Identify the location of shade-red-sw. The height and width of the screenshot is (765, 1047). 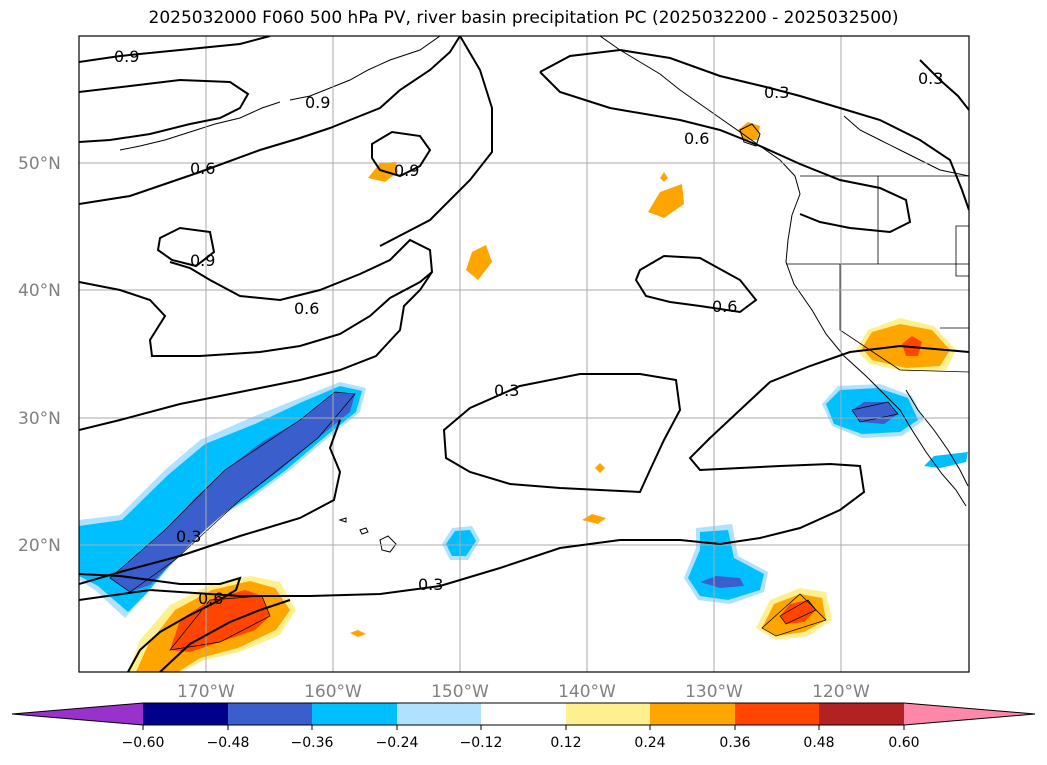
(220, 621).